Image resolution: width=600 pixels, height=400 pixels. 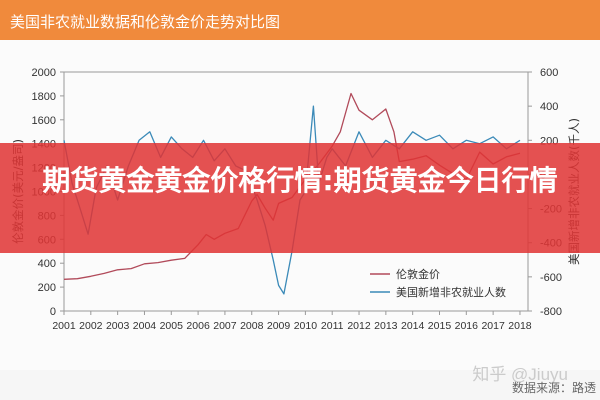 What do you see at coordinates (386, 326) in the screenshot?
I see `x-tick-label: 2013` at bounding box center [386, 326].